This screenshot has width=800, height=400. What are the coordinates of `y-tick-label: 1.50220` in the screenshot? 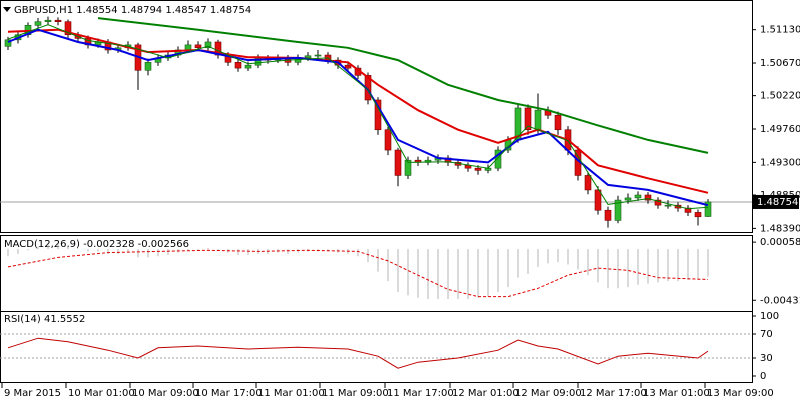 It's located at (780, 96).